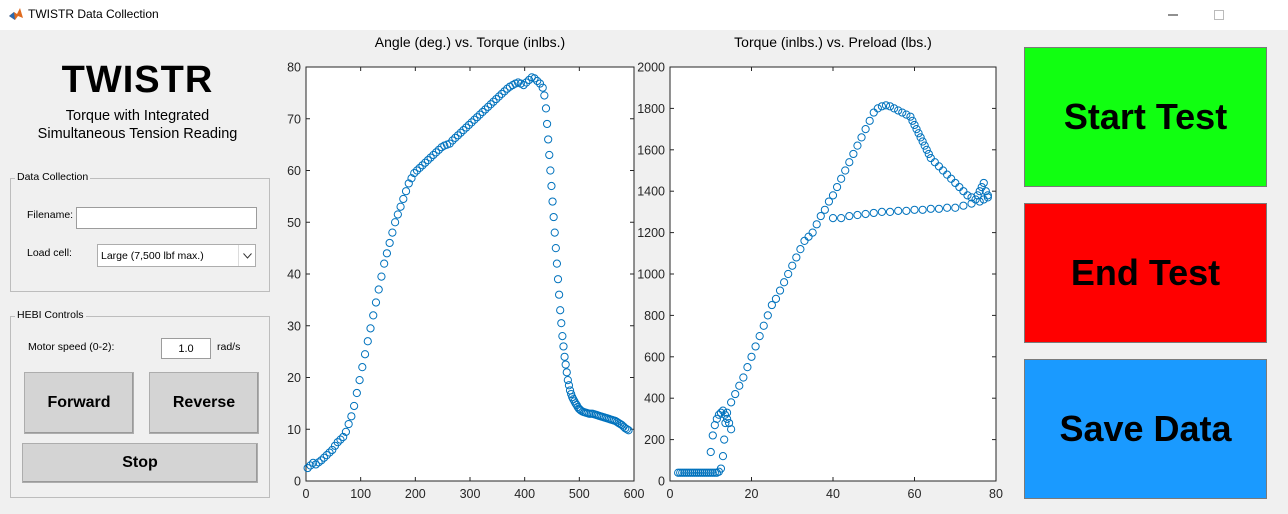  I want to click on y-tick-label: 2000, so click(651, 68).